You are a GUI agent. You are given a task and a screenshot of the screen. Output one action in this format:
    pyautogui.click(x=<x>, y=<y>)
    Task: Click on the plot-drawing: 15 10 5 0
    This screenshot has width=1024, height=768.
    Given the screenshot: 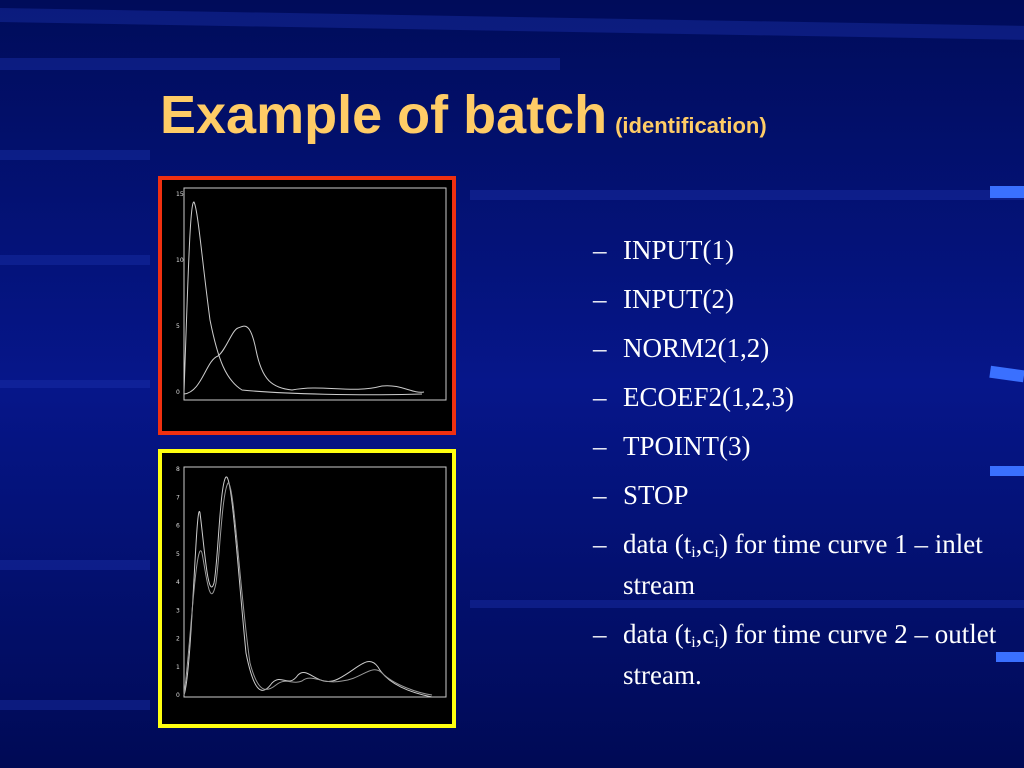 What is the action you would take?
    pyautogui.click(x=311, y=294)
    